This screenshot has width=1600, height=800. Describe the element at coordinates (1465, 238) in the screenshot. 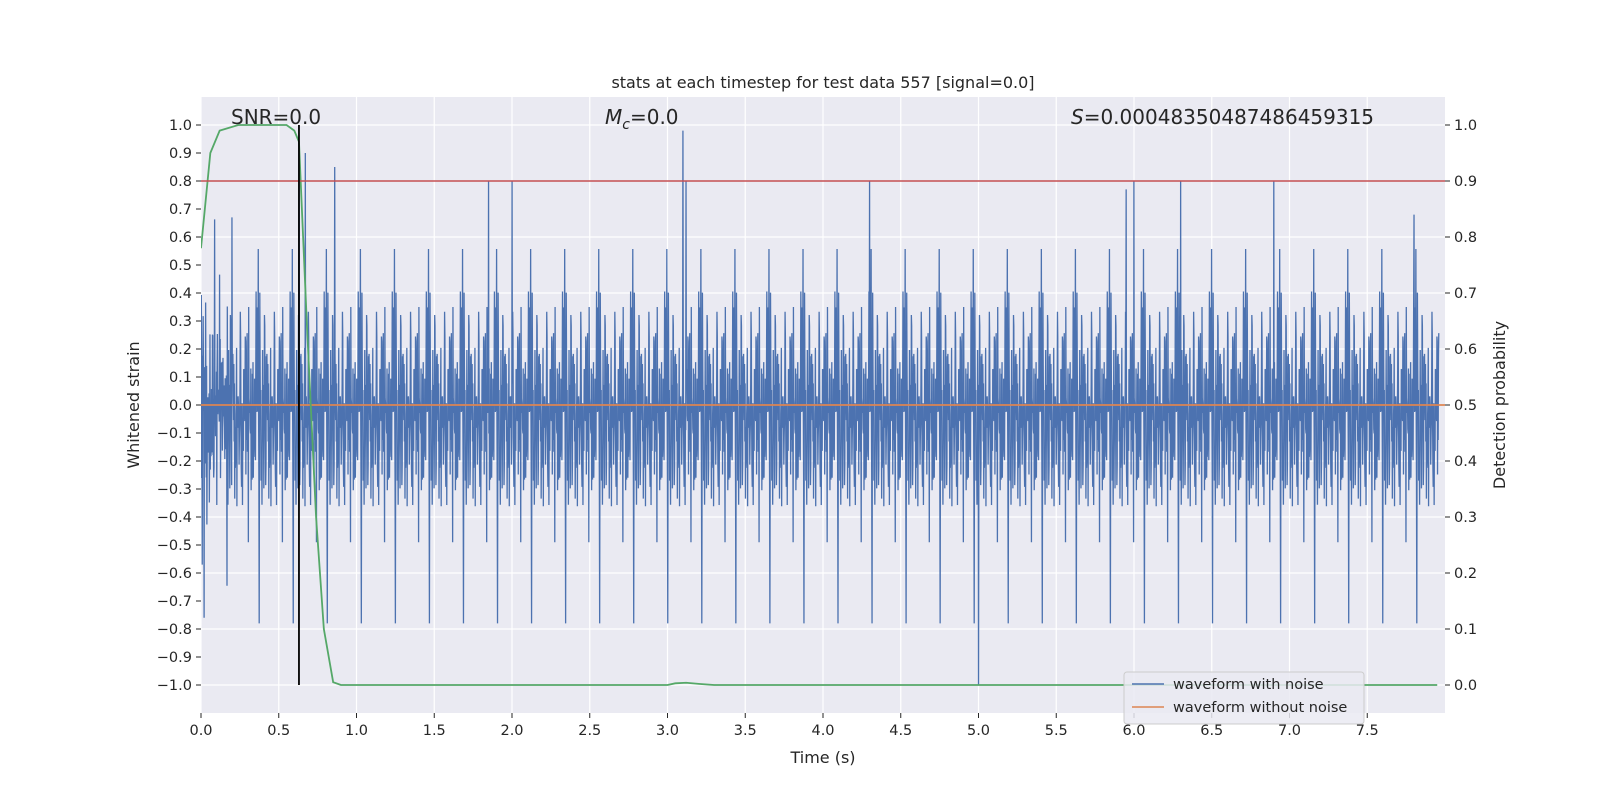

I see `y-right-tick-label: 0.8` at that location.